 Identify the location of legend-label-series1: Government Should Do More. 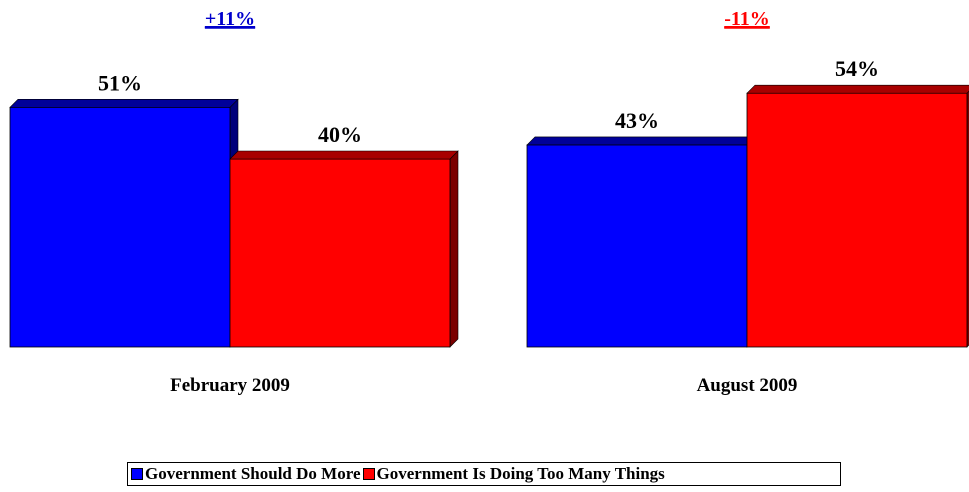
(253, 473).